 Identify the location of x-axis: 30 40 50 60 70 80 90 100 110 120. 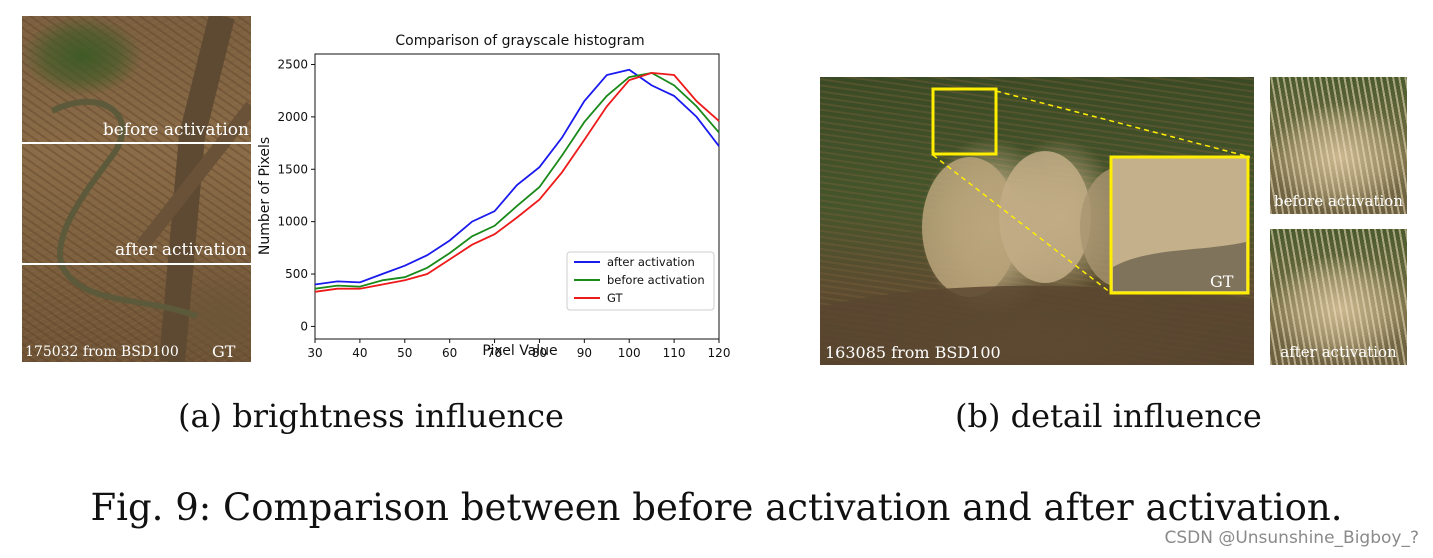
(518, 349).